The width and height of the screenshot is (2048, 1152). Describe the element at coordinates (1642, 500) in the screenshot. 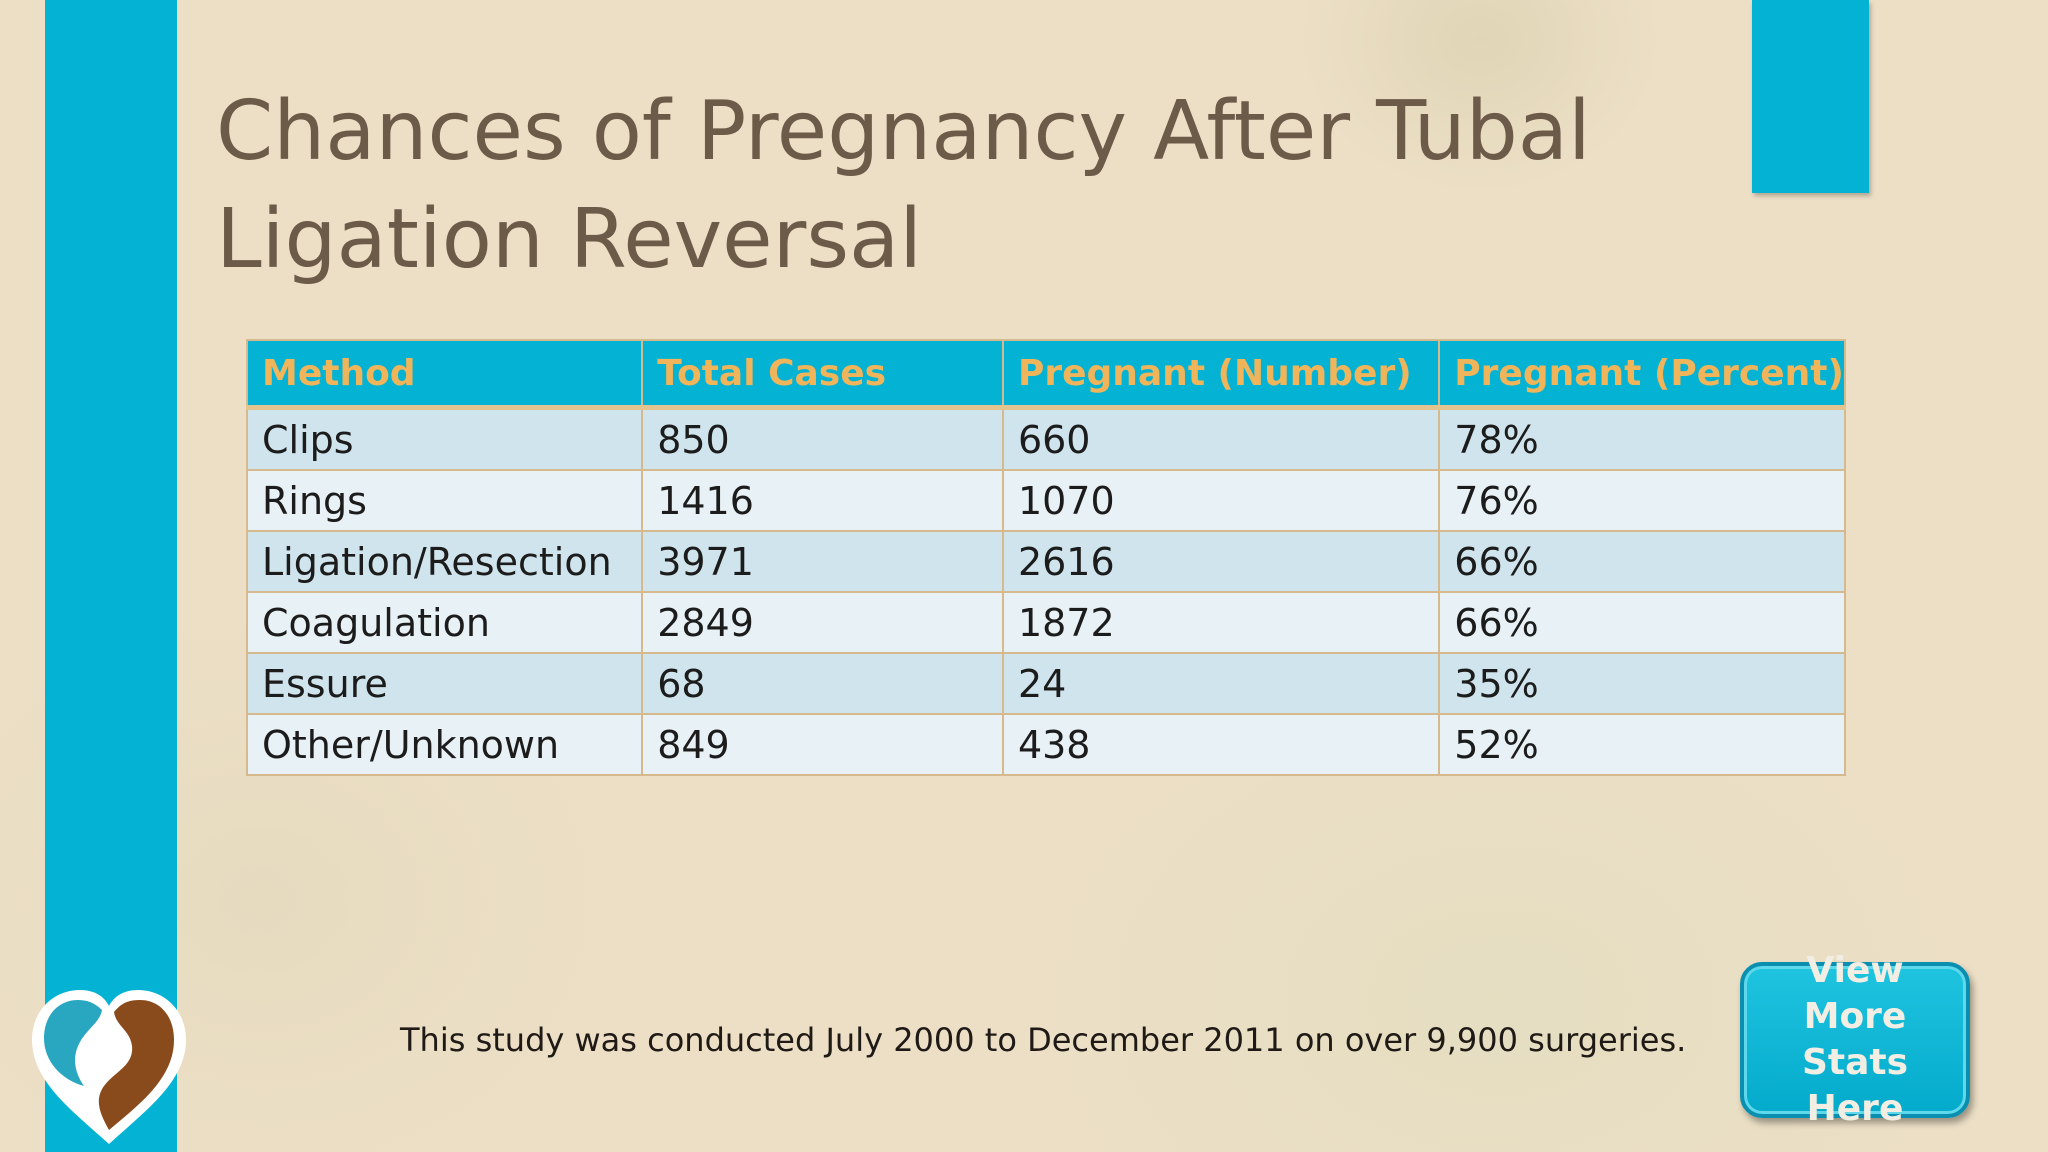

I see `cell-pregnant-percent: 76%` at that location.